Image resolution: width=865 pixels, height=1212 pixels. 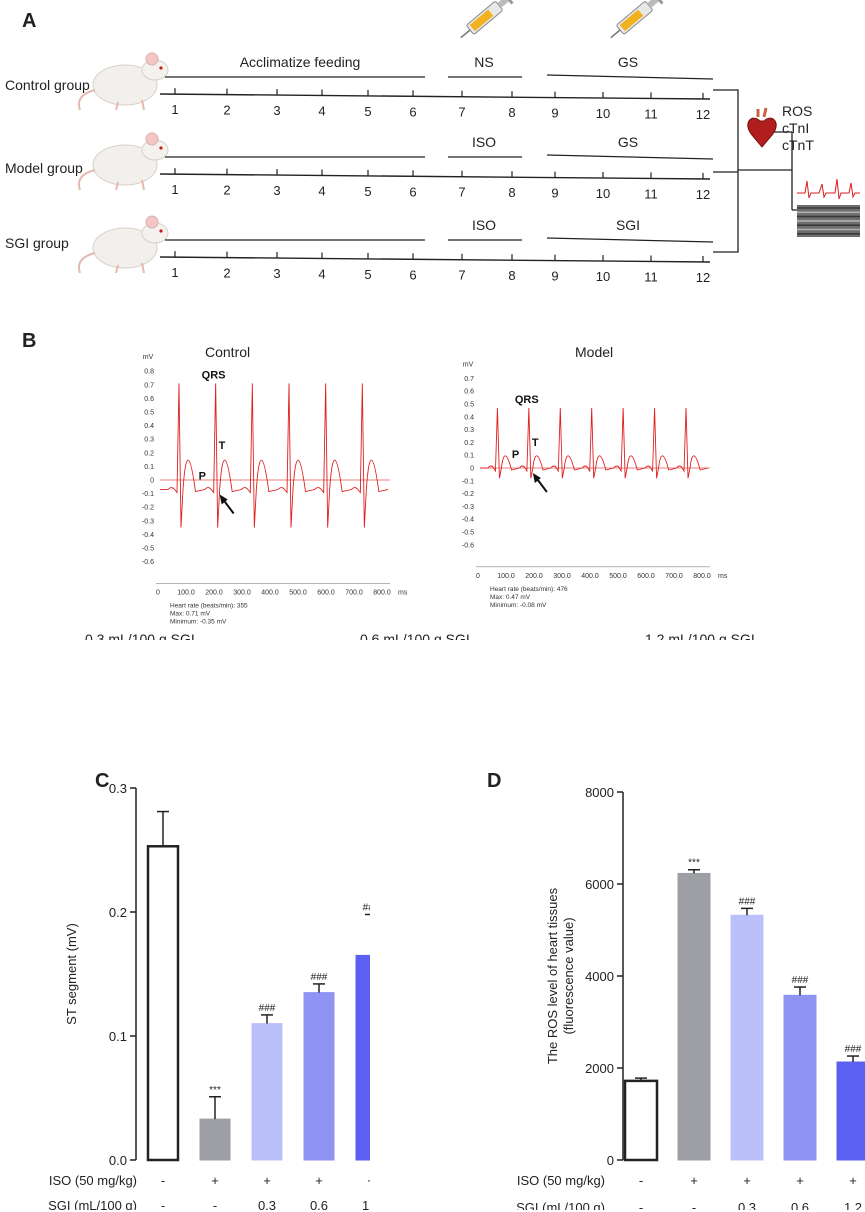 What do you see at coordinates (615, 34) in the screenshot?
I see `syringe-needle` at bounding box center [615, 34].